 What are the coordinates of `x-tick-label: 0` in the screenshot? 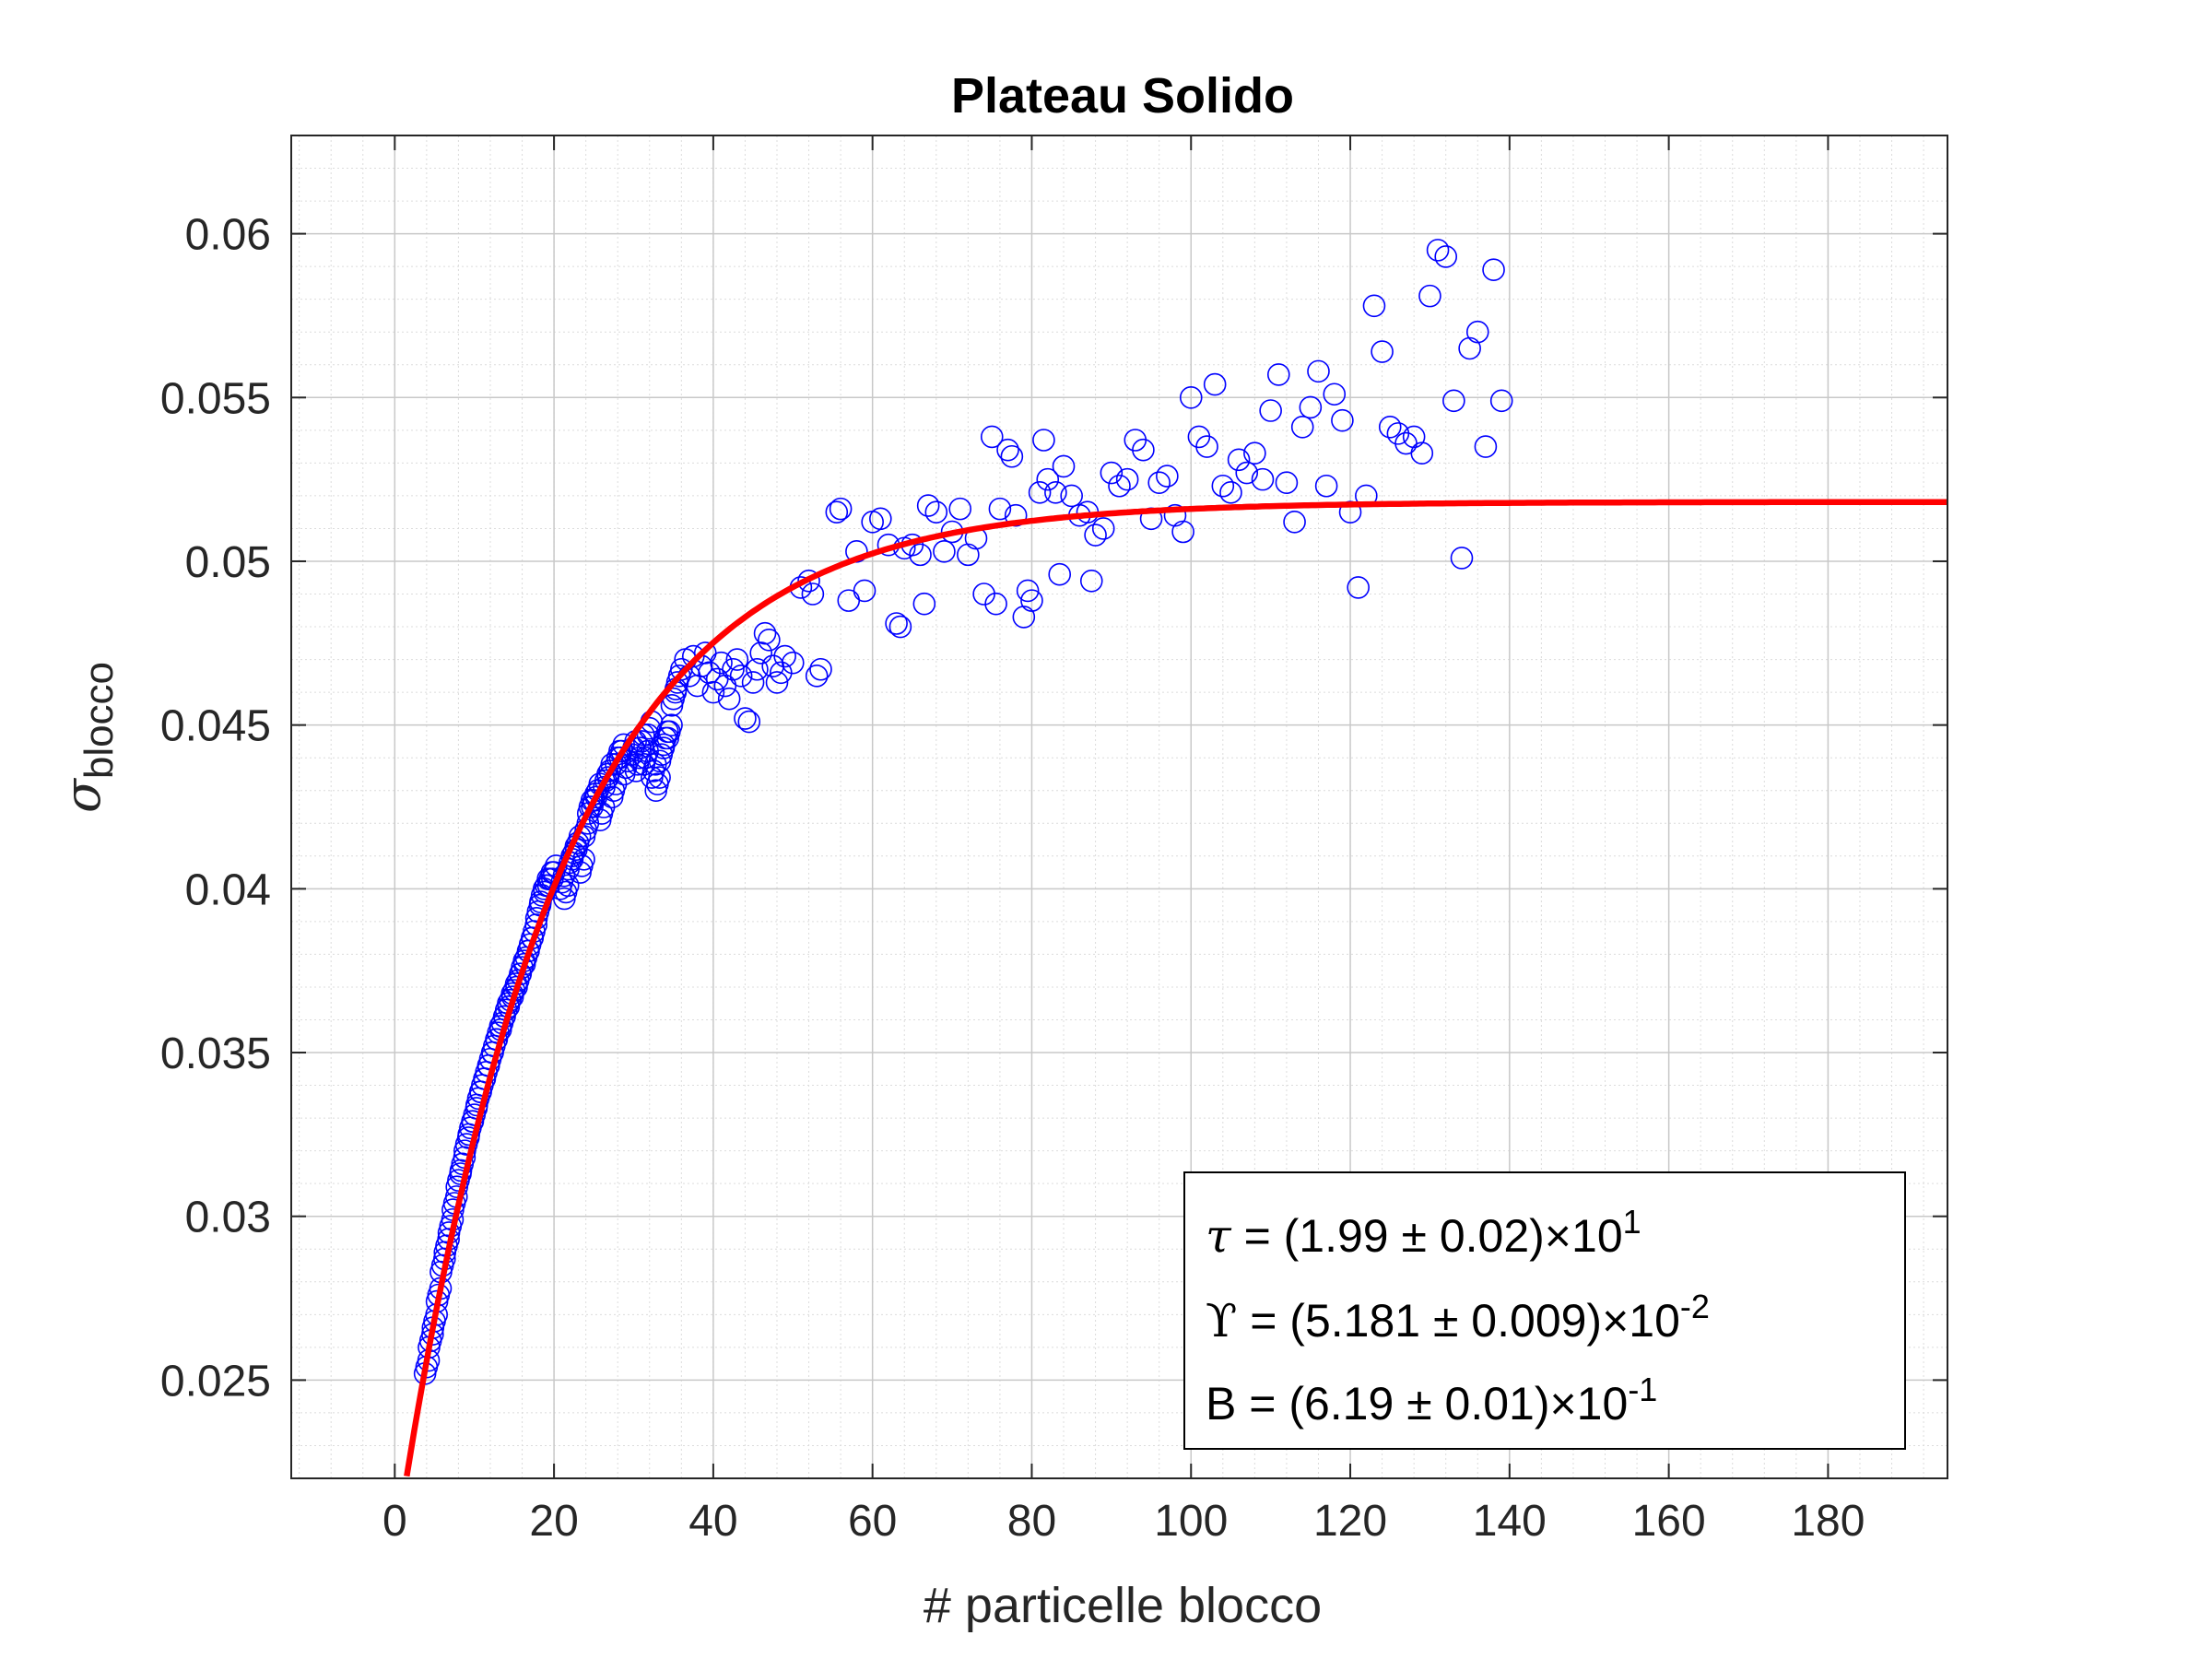 It's located at (394, 1521).